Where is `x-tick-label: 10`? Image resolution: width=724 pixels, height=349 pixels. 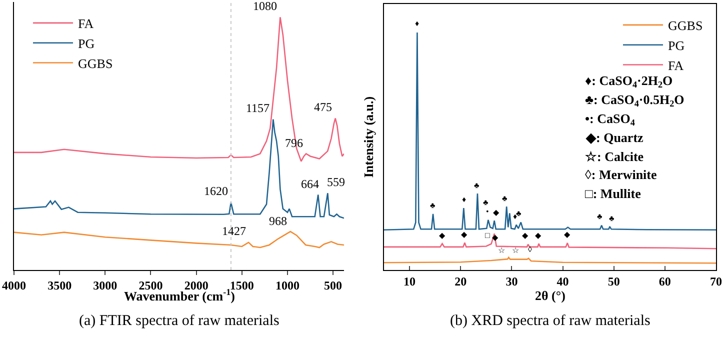
x-tick-label: 10 is located at coordinates (410, 281).